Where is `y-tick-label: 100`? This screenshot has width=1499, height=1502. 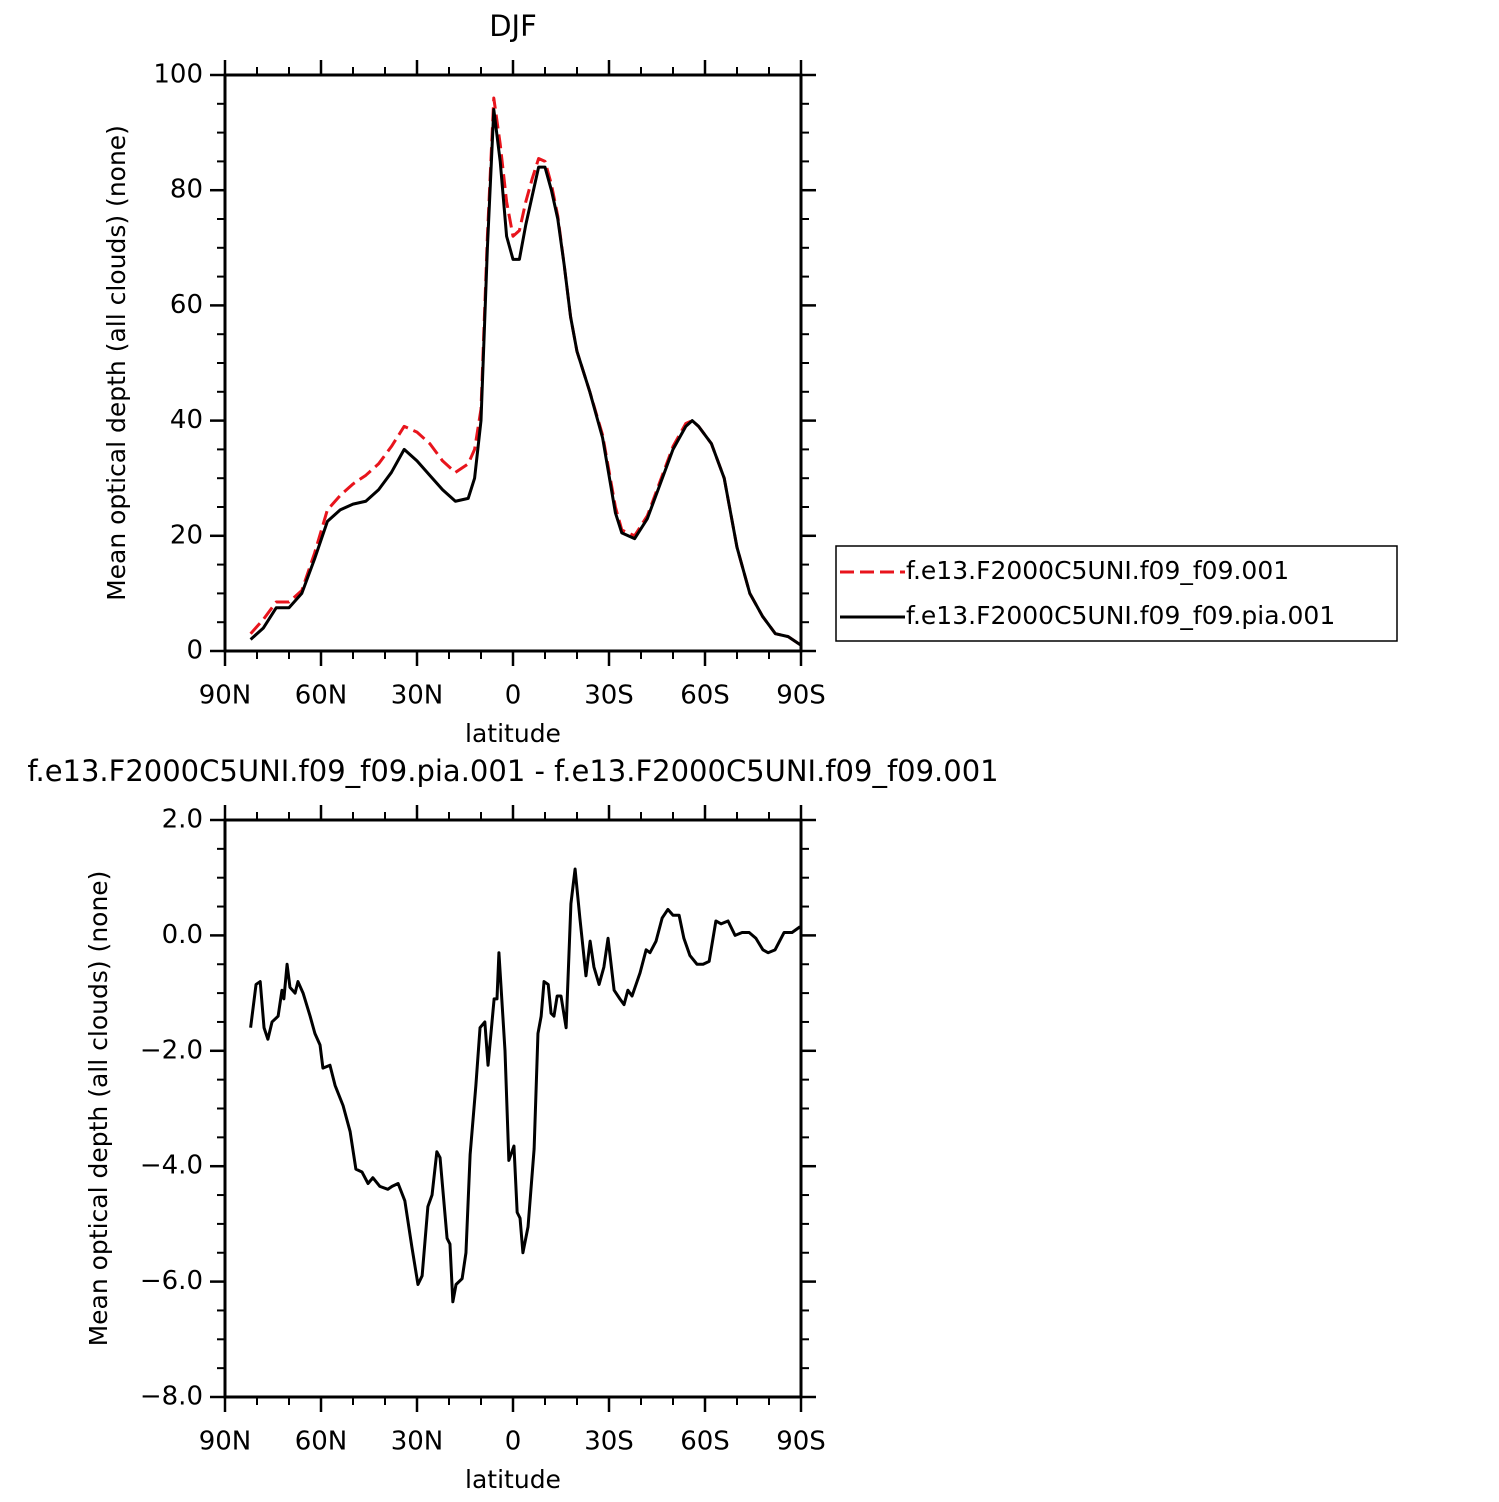 y-tick-label: 100 is located at coordinates (178, 75).